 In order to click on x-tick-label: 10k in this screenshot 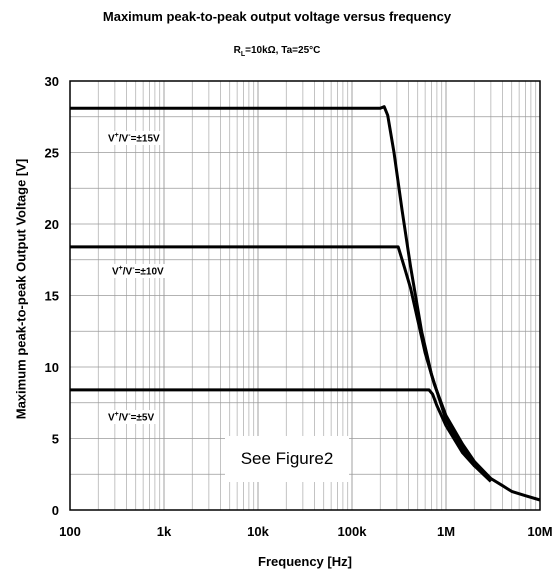, I will do `click(258, 531)`.